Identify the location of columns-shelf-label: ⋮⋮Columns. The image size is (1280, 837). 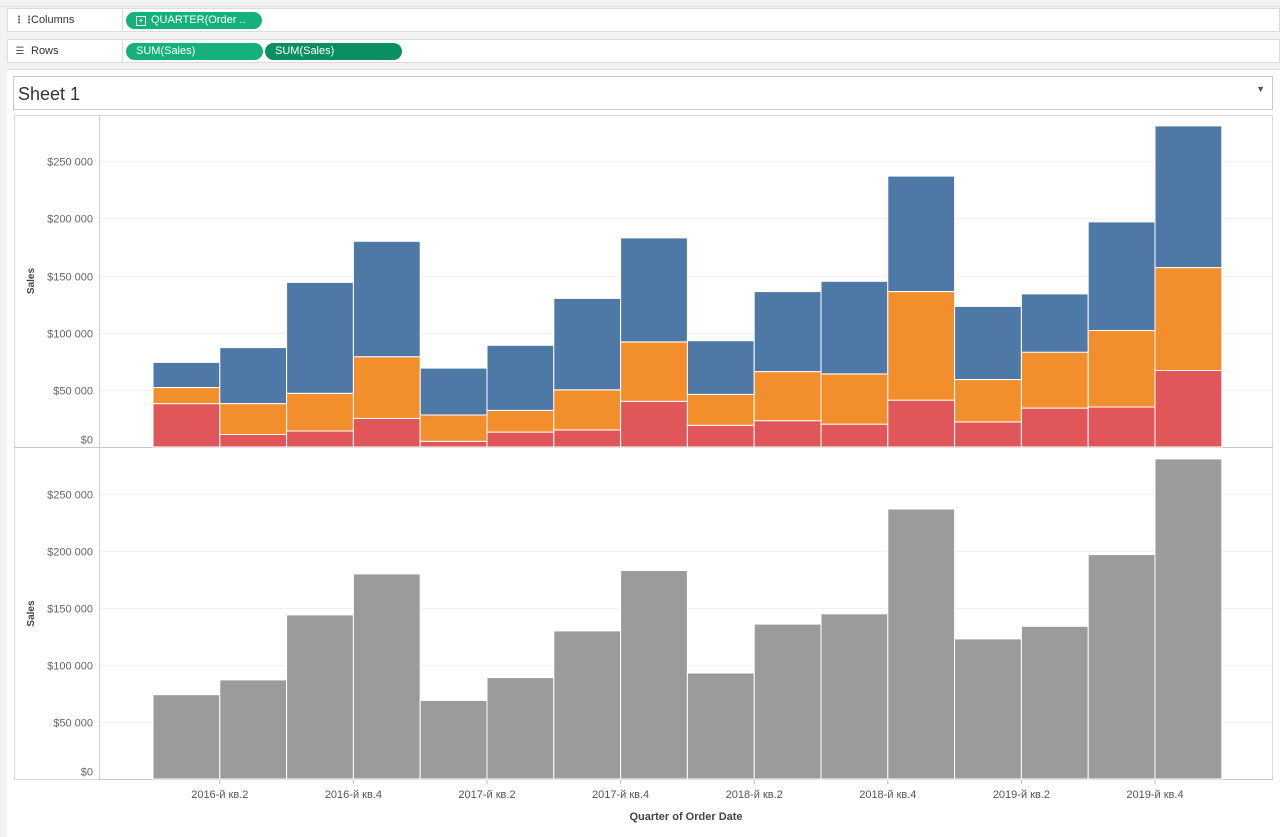
(65, 20).